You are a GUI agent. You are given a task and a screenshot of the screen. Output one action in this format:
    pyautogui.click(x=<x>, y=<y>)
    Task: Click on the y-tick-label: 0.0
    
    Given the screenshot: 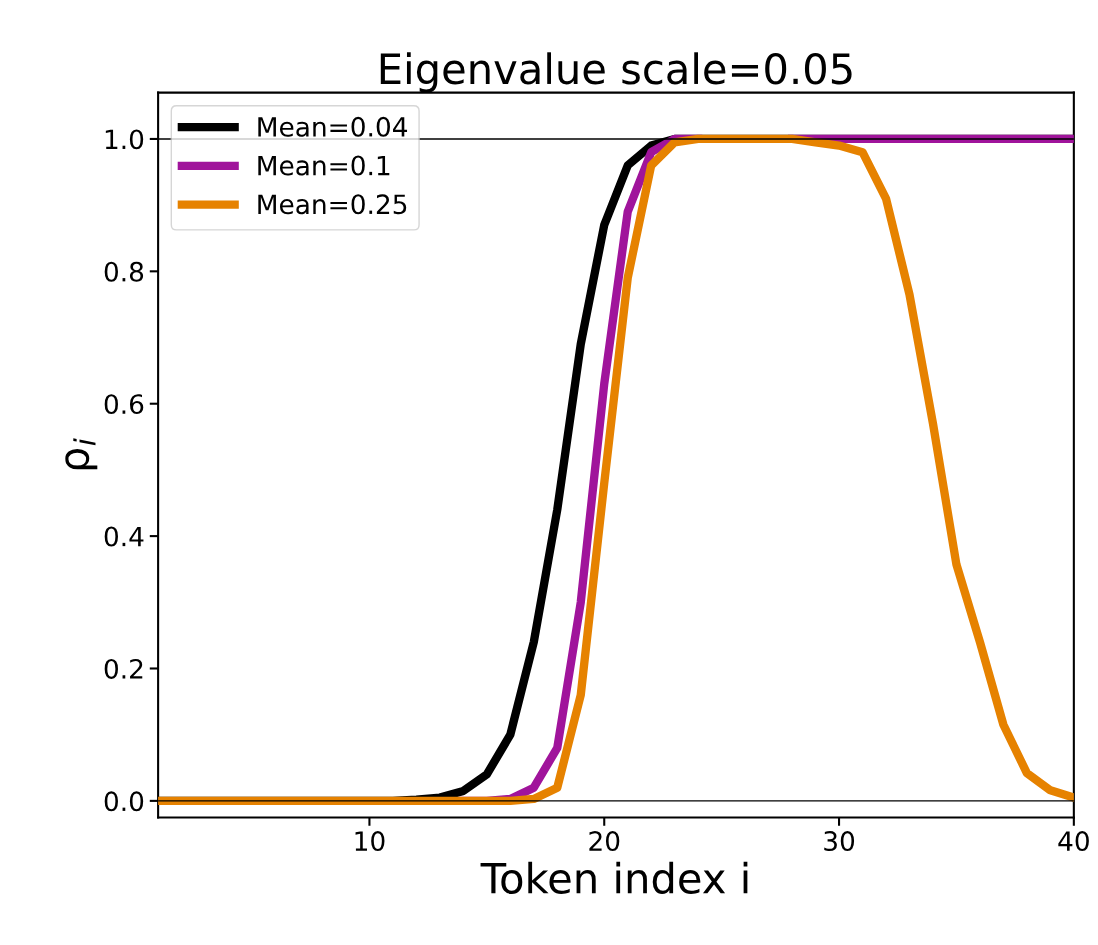 What is the action you would take?
    pyautogui.click(x=124, y=801)
    